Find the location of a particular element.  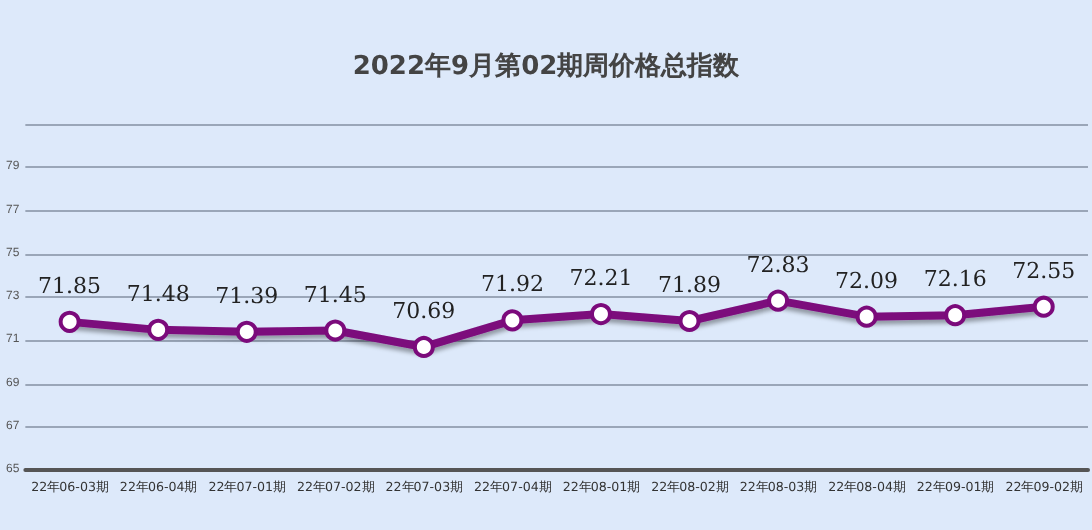

data-label: 70.69 is located at coordinates (424, 310).